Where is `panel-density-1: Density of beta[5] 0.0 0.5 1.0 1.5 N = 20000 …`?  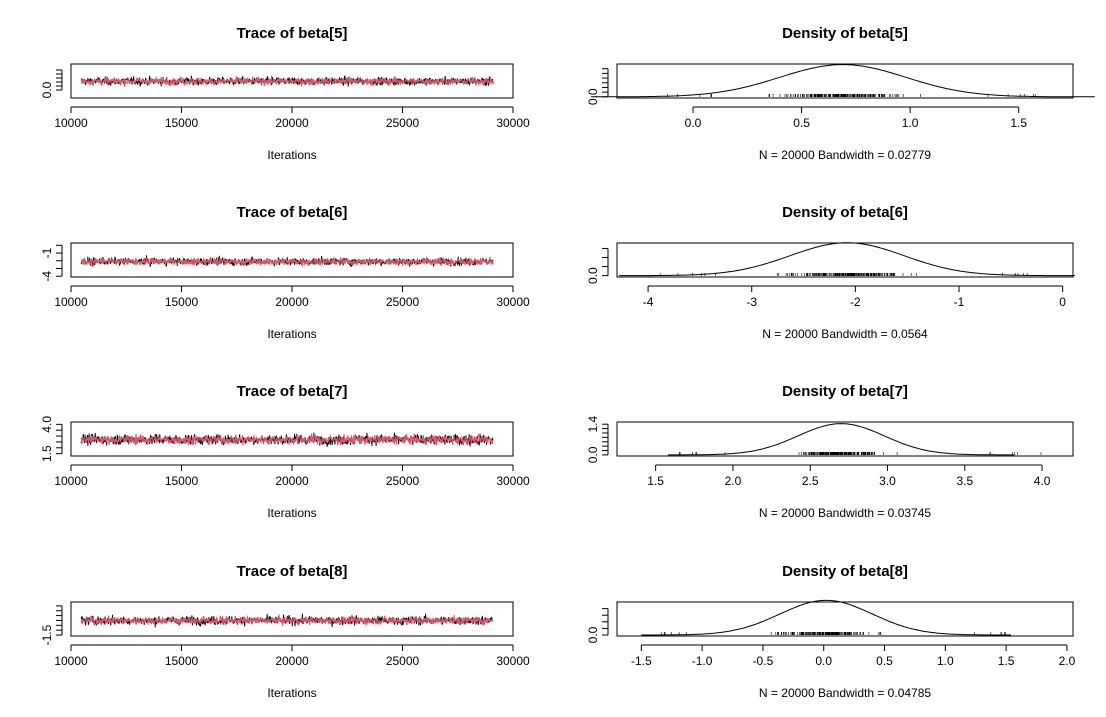
panel-density-1: Density of beta[5] 0.0 0.5 1.0 1.5 N = 20000 … is located at coordinates (840, 93).